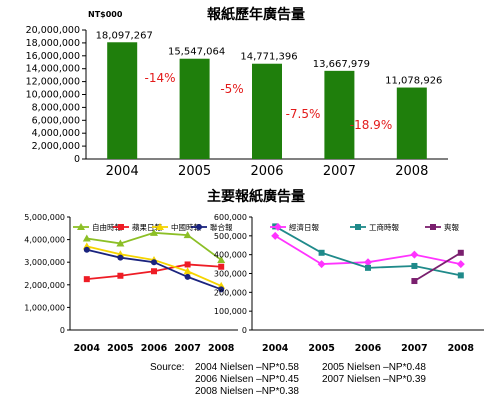 The width and height of the screenshot is (500, 408). I want to click on line2-ytick-label: 600,000, so click(230, 217).